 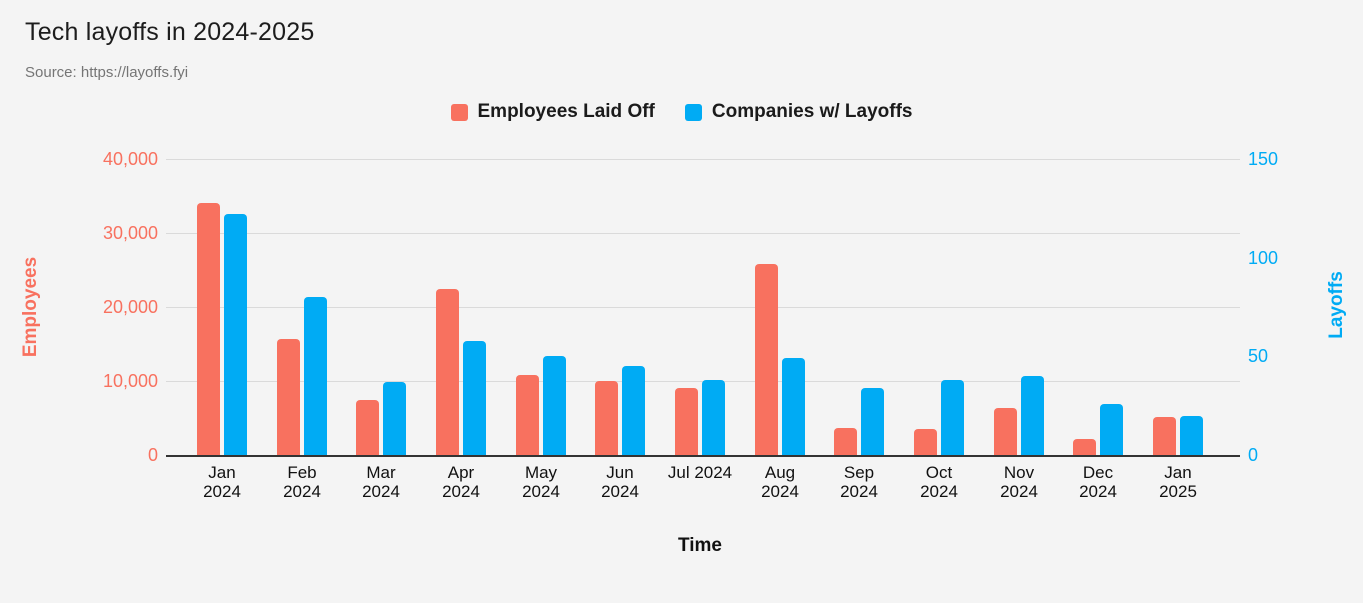 I want to click on legend-label: Employees Laid Off, so click(x=566, y=111).